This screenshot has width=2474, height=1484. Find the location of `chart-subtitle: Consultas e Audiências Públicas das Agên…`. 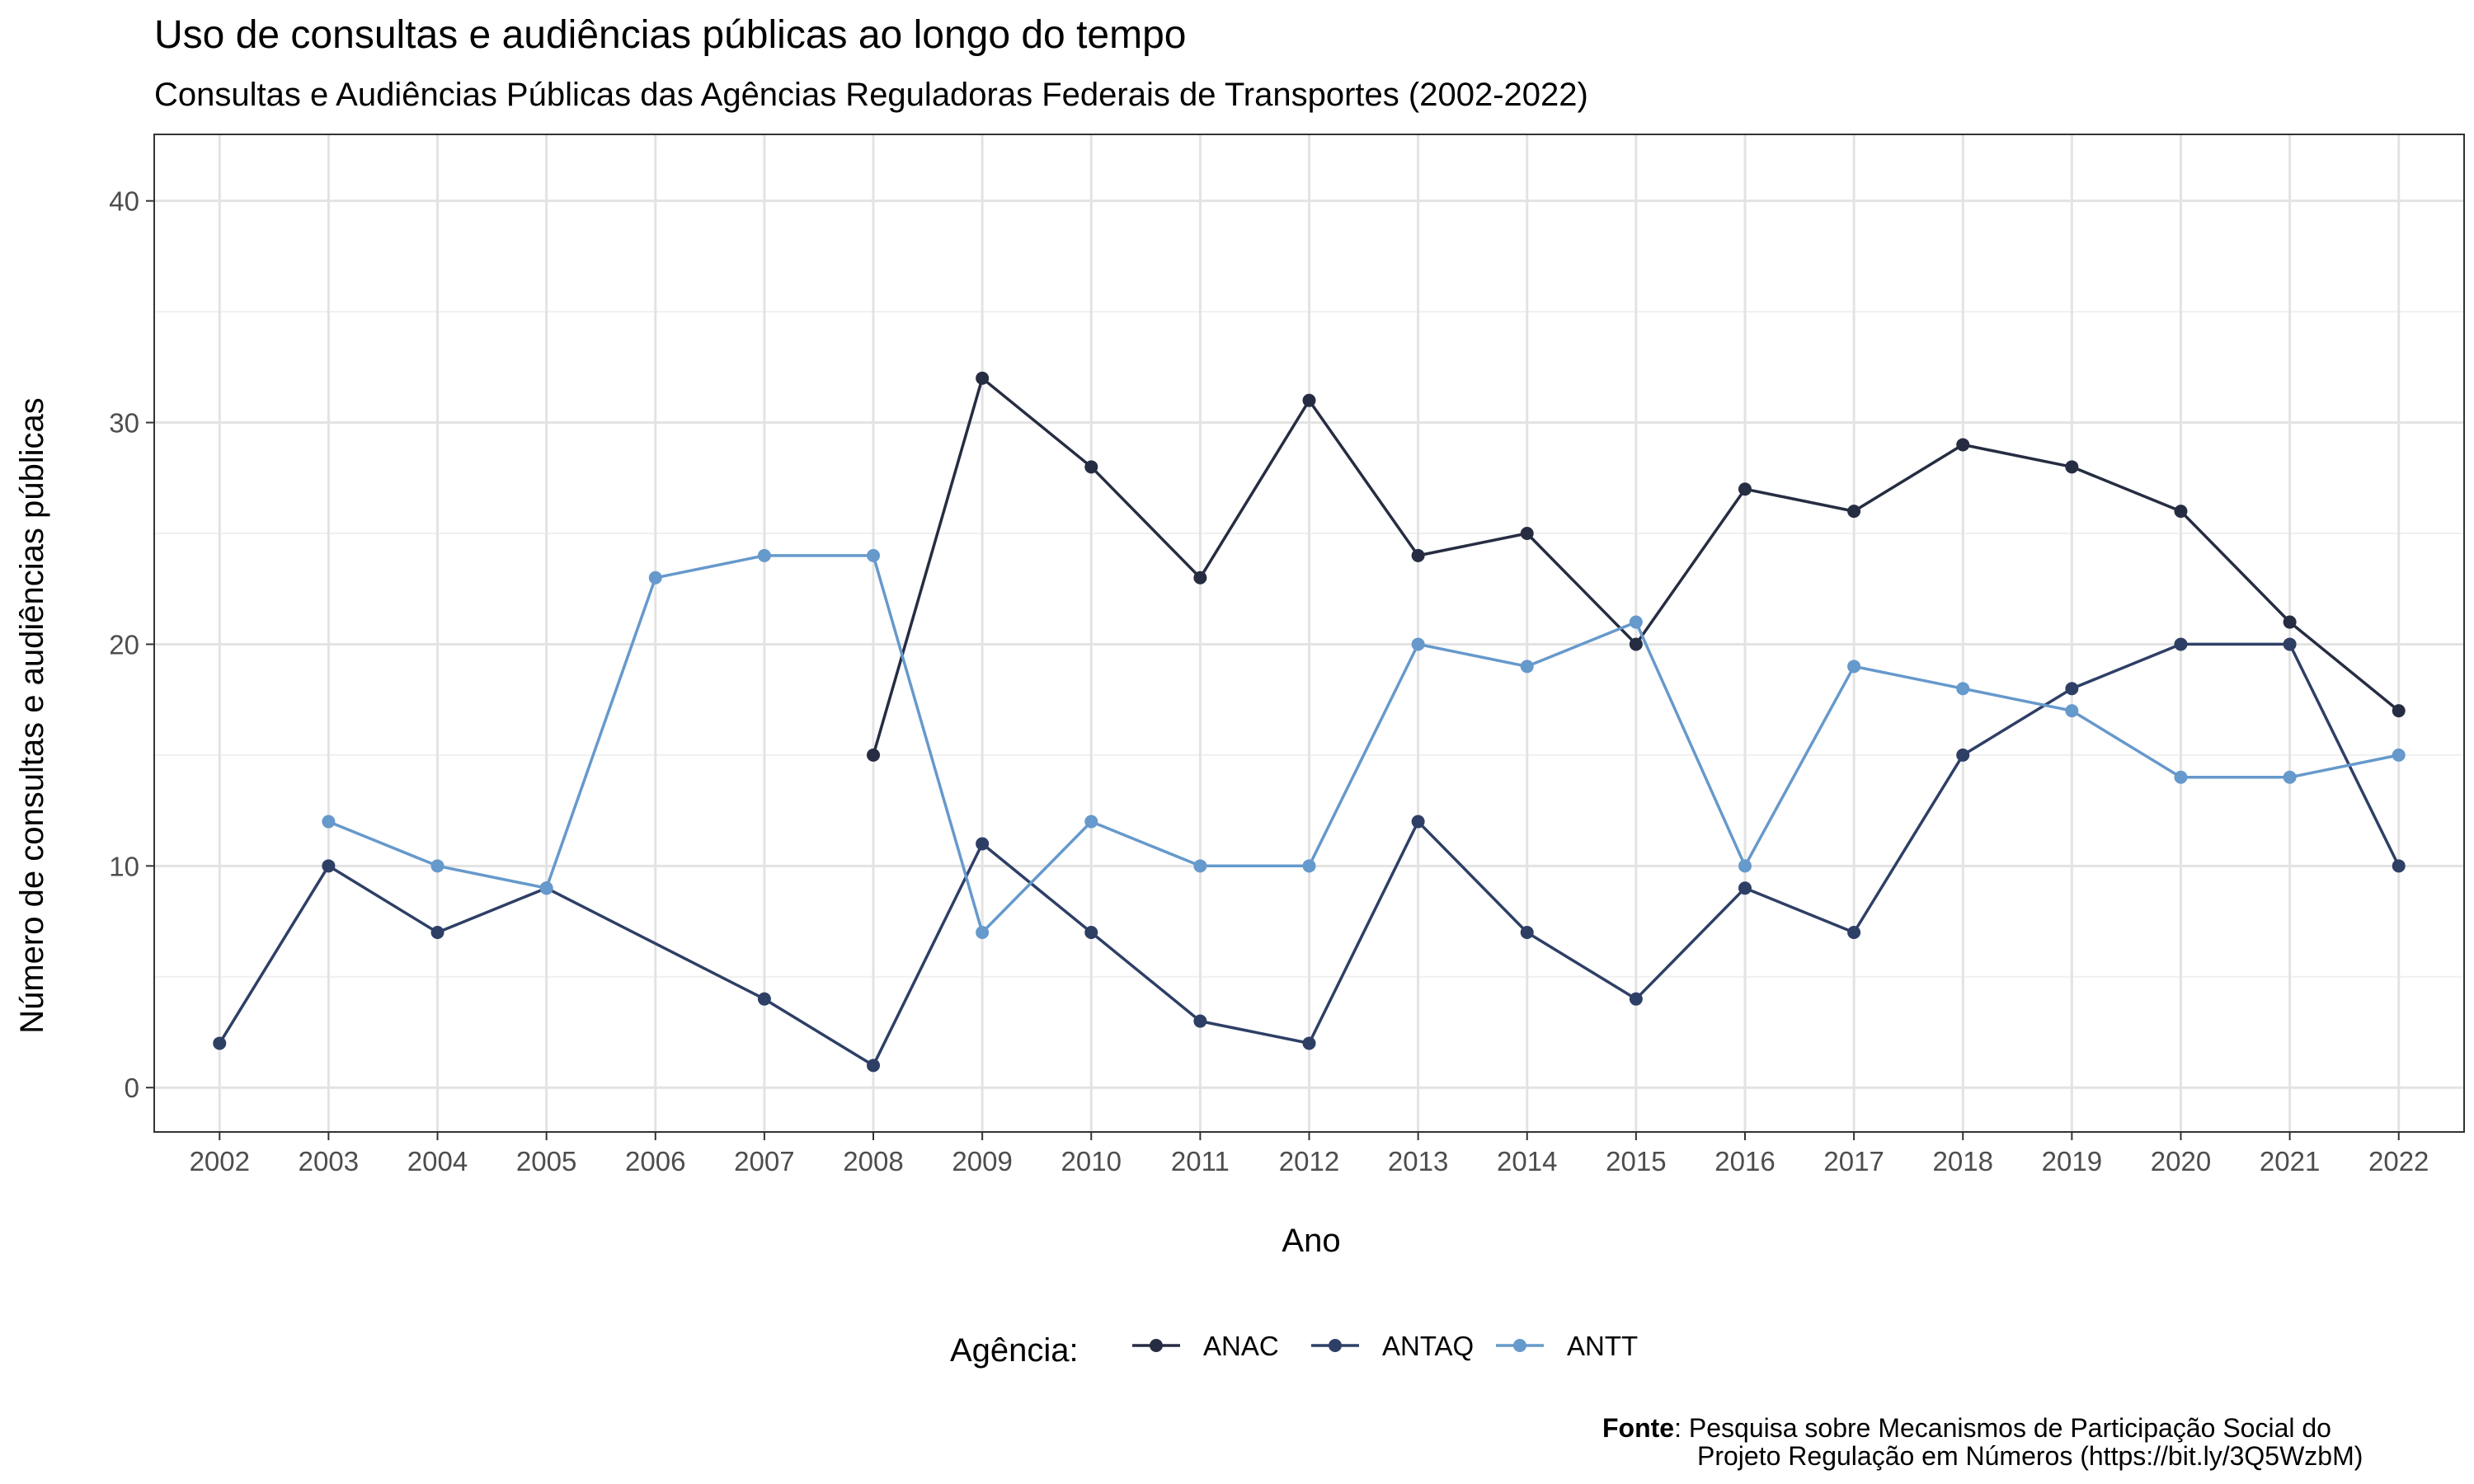

chart-subtitle: Consultas e Audiências Públicas das Agên… is located at coordinates (871, 95).